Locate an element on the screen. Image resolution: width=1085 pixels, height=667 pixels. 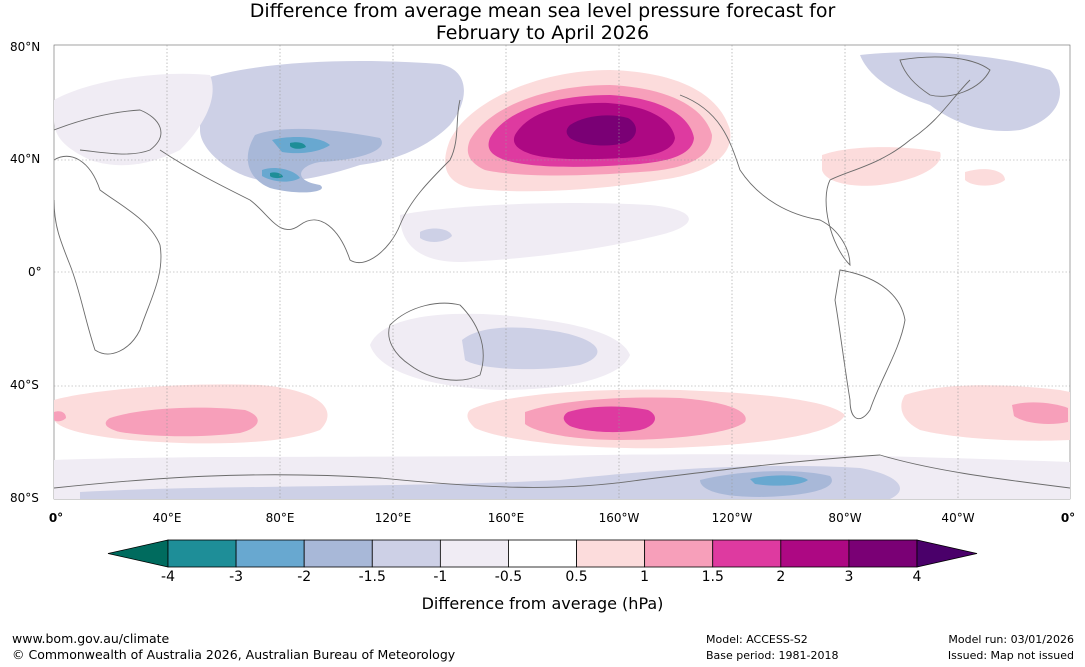
coastline-north-america is located at coordinates (825, 173).